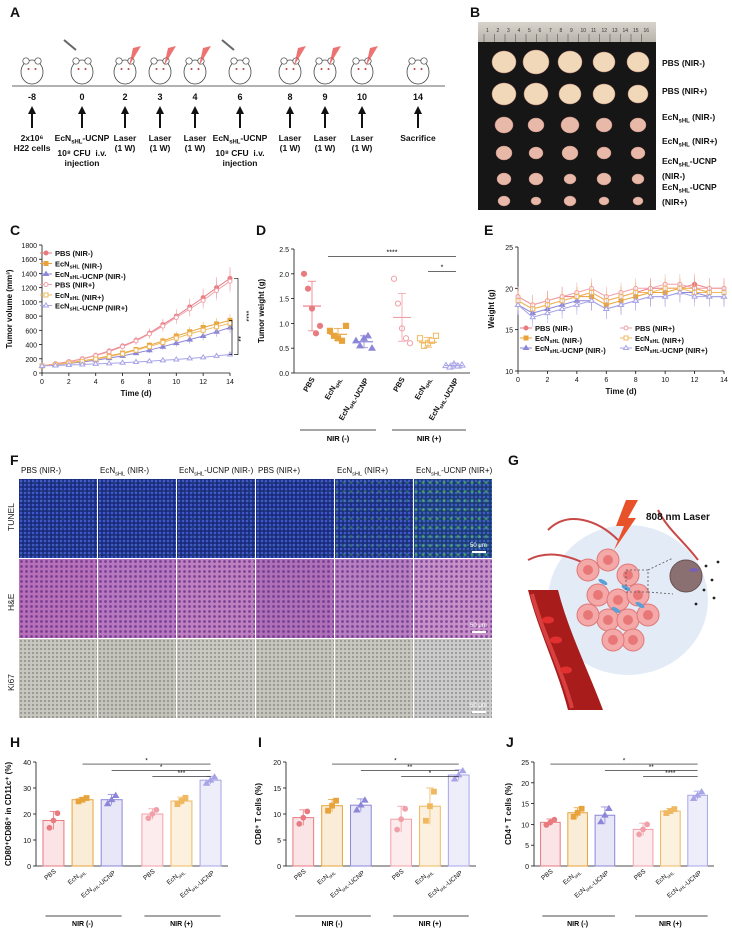 Image resolution: width=732 pixels, height=948 pixels. Describe the element at coordinates (325, 97) in the screenshot. I see `timeline-day: 9` at that location.